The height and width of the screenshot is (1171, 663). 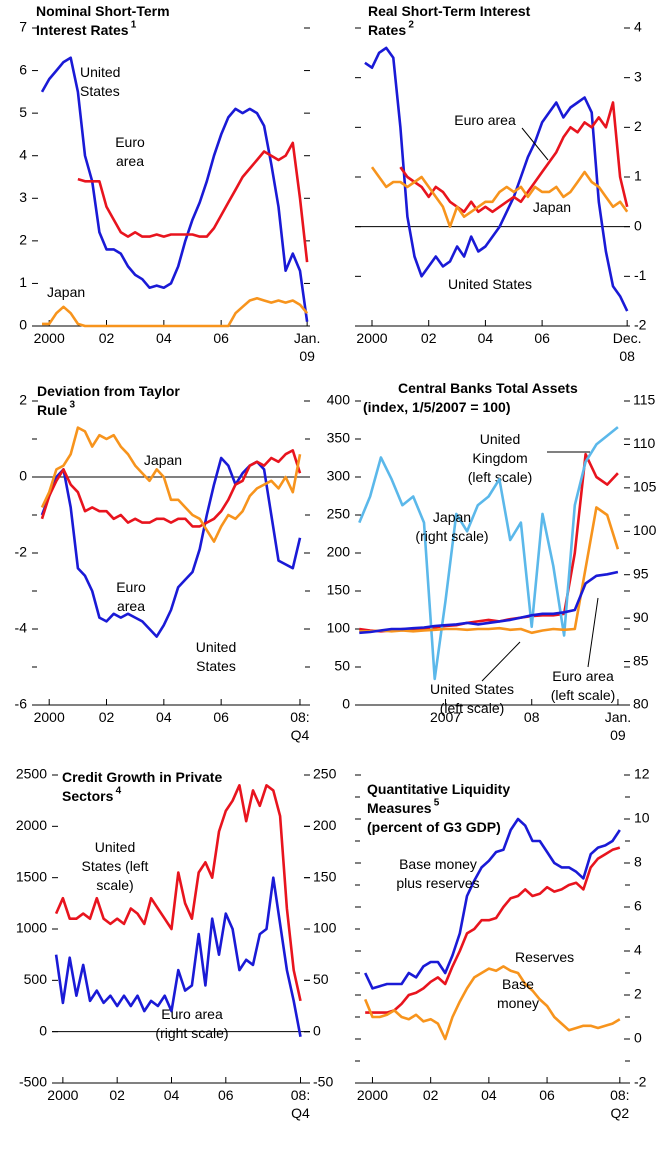 What do you see at coordinates (103, 20) in the screenshot?
I see `chart-title: Nominal Short-Term Interest Rates` at bounding box center [103, 20].